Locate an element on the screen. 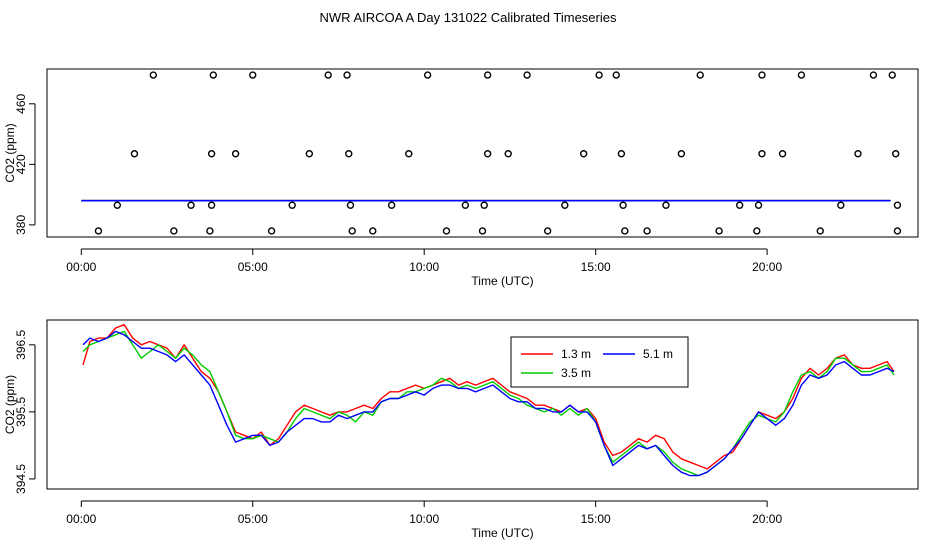 The width and height of the screenshot is (936, 545). y-tick-label: 460 is located at coordinates (21, 103).